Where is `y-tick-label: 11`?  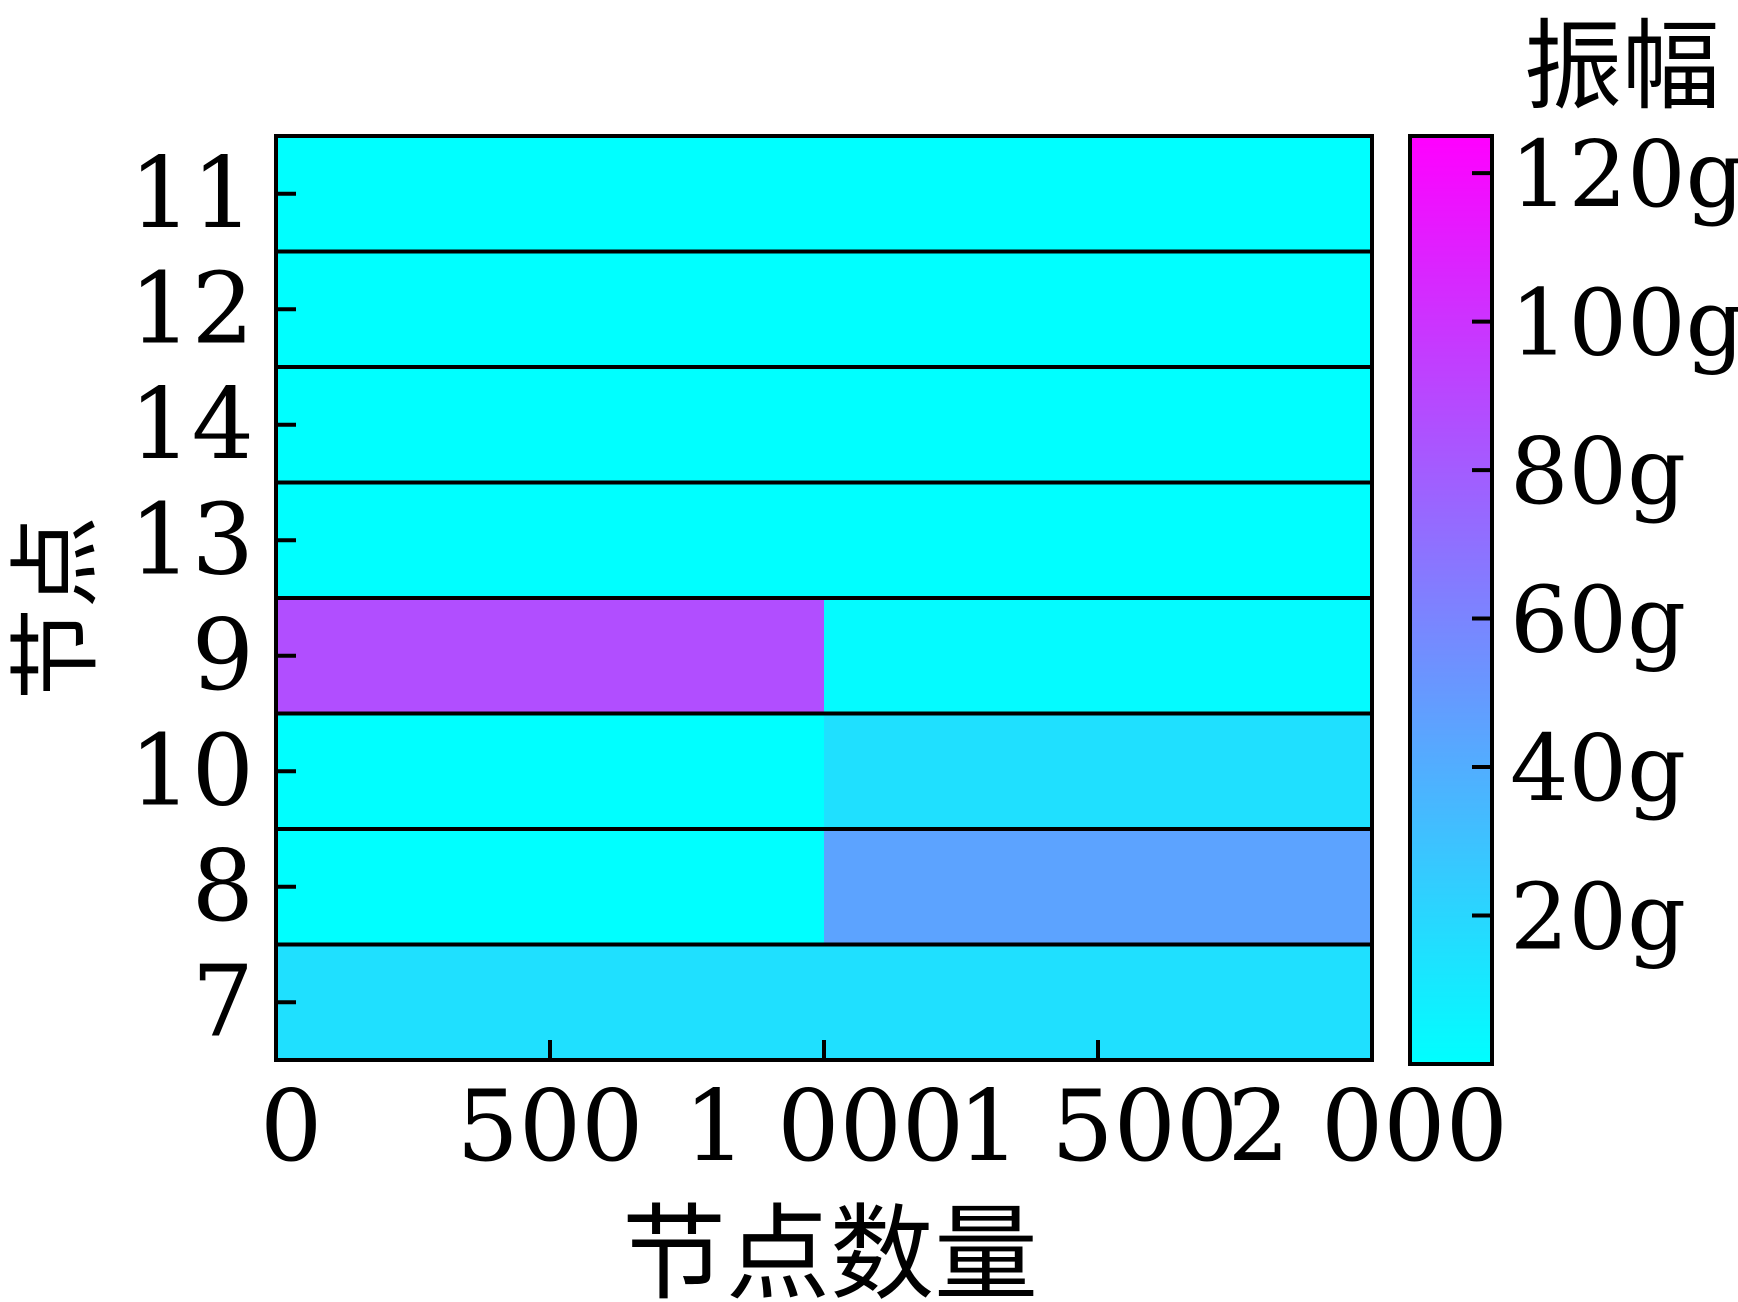
y-tick-label: 11 is located at coordinates (191, 194).